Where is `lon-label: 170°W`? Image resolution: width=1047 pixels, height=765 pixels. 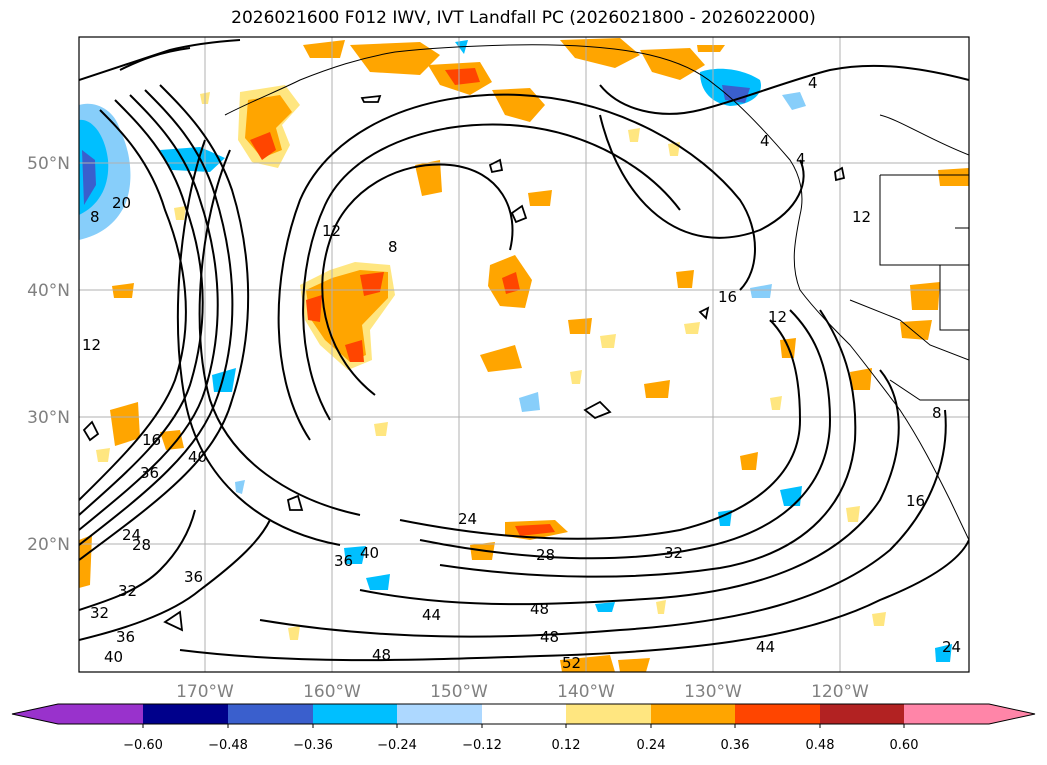 lon-label: 170°W is located at coordinates (205, 692).